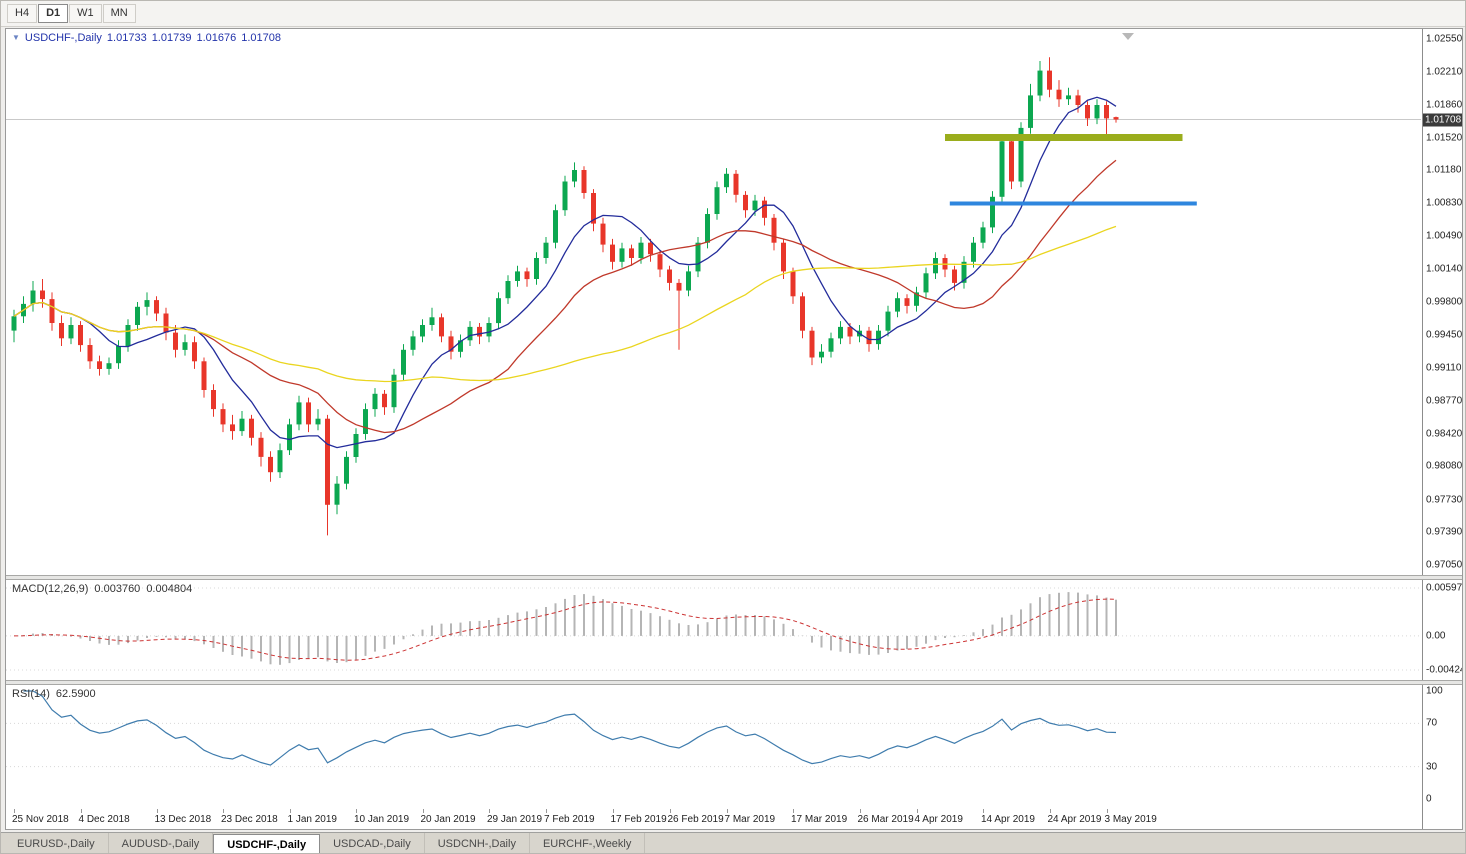 The image size is (1466, 854). Describe the element at coordinates (53, 13) in the screenshot. I see `timeframe-button-d1: D1` at that location.